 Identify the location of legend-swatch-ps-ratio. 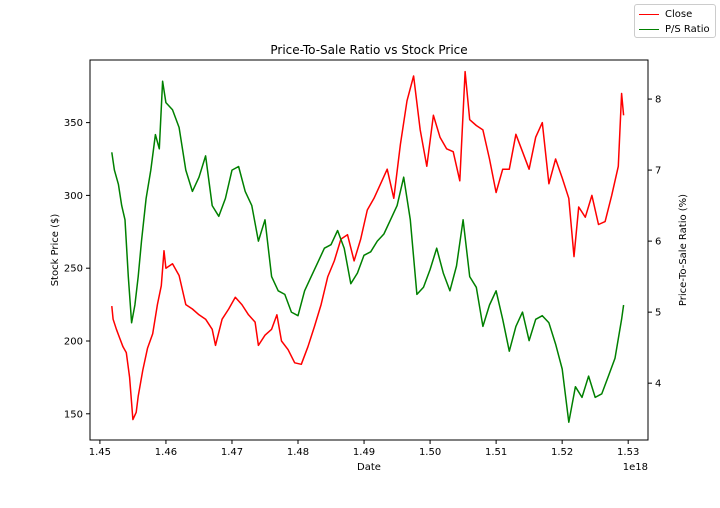
(649, 29).